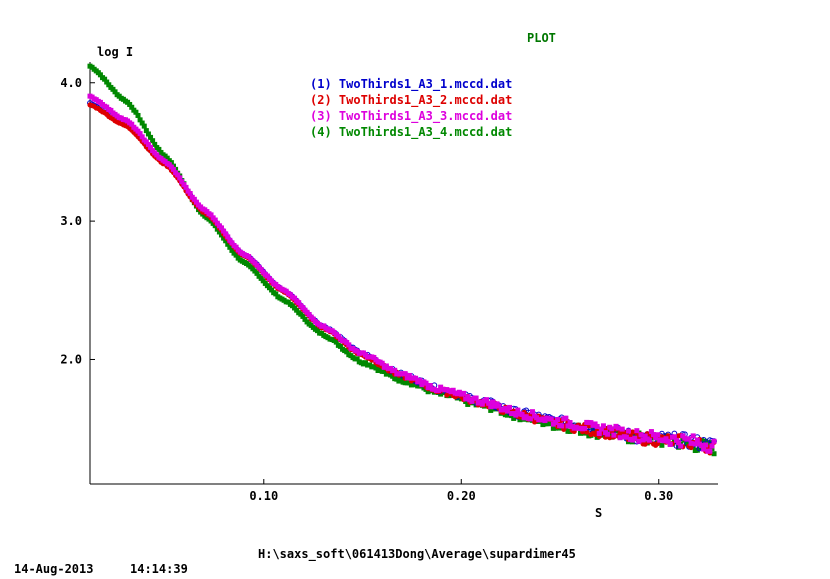 The width and height of the screenshot is (830, 579). Describe the element at coordinates (461, 496) in the screenshot. I see `x-tick-label: 0.20` at that location.